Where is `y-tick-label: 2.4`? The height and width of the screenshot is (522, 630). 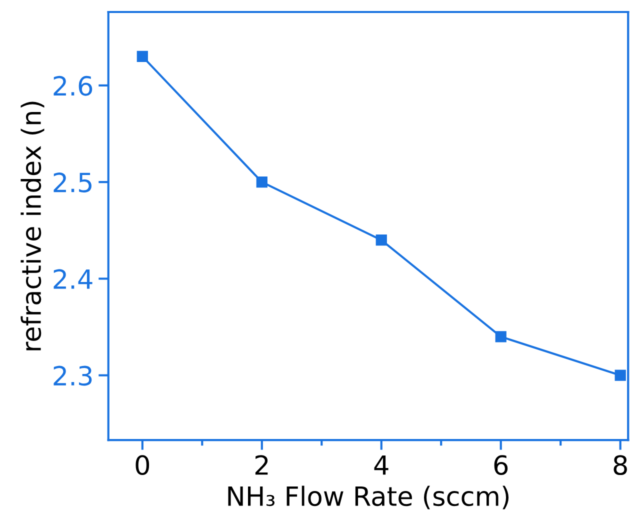
y-tick-label: 2.4 is located at coordinates (73, 279).